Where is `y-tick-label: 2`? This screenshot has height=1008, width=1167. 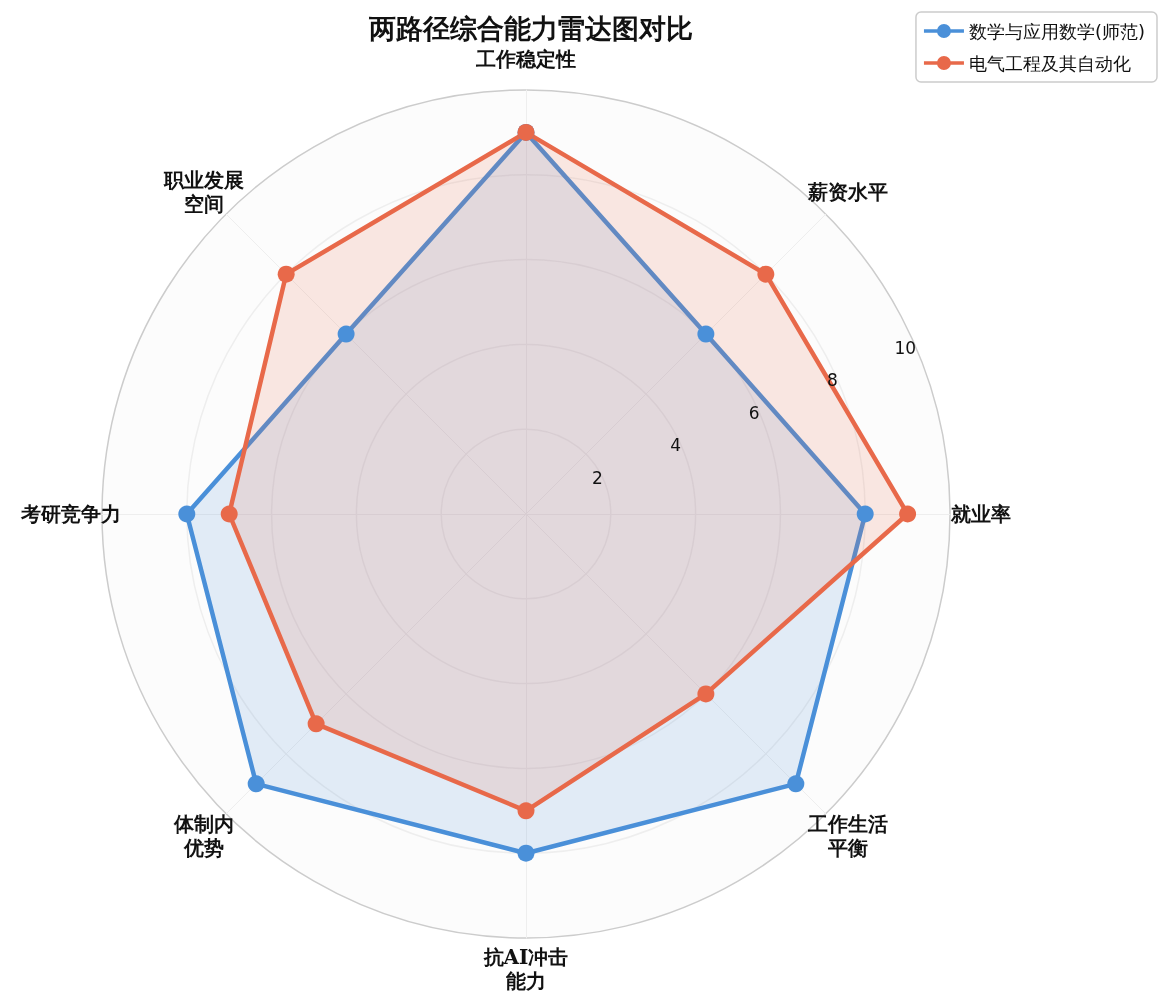
y-tick-label: 2 is located at coordinates (597, 477).